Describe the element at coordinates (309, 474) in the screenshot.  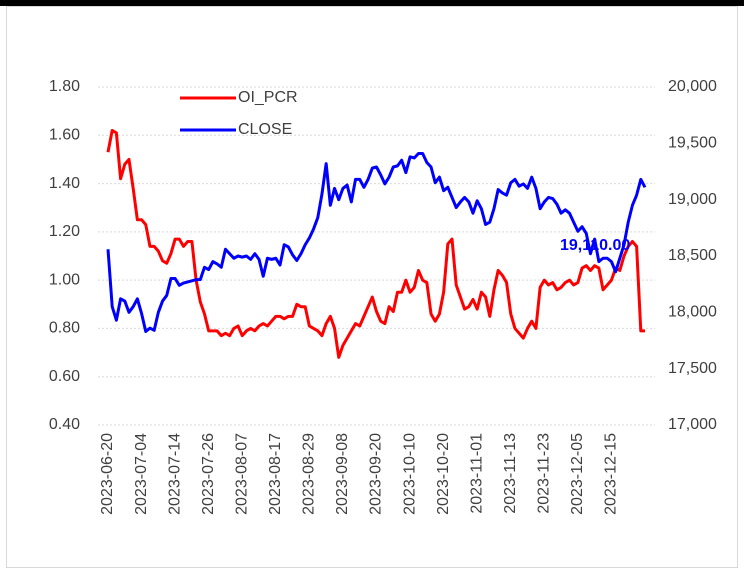
I see `x-tick-label: 2023-08-29` at that location.